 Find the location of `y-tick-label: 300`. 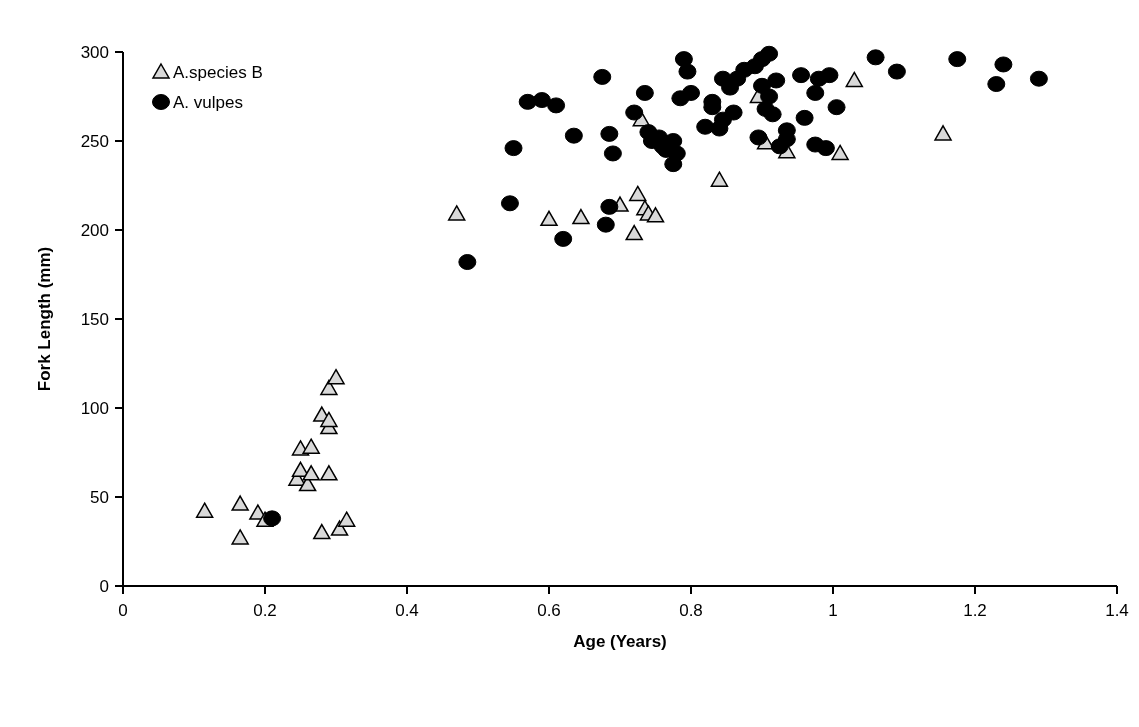

y-tick-label: 300 is located at coordinates (94, 52).